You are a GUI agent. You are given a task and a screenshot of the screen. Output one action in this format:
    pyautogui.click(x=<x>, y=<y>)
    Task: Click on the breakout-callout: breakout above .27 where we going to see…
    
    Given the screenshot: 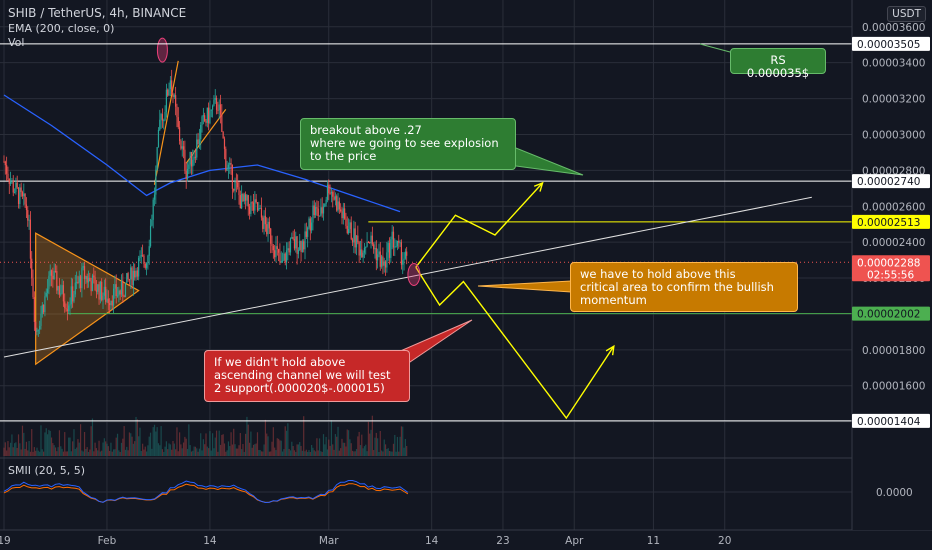 What is the action you would take?
    pyautogui.click(x=408, y=144)
    